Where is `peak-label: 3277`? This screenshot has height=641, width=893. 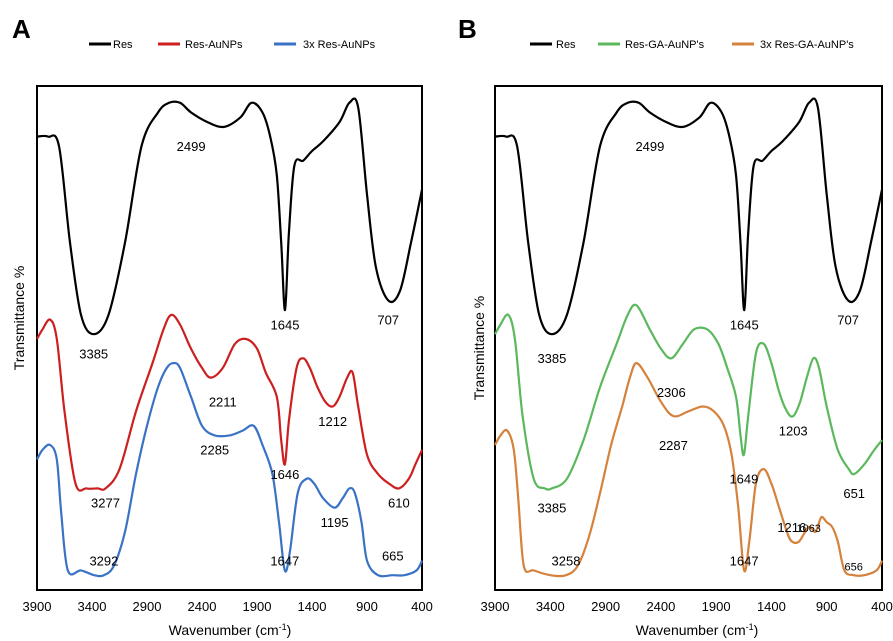 peak-label: 3277 is located at coordinates (105, 503).